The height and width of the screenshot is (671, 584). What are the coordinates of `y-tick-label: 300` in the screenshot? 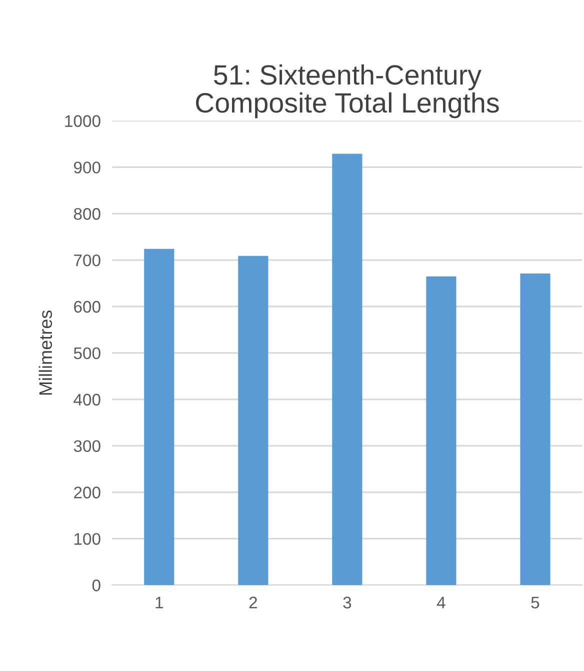 It's located at (87, 446).